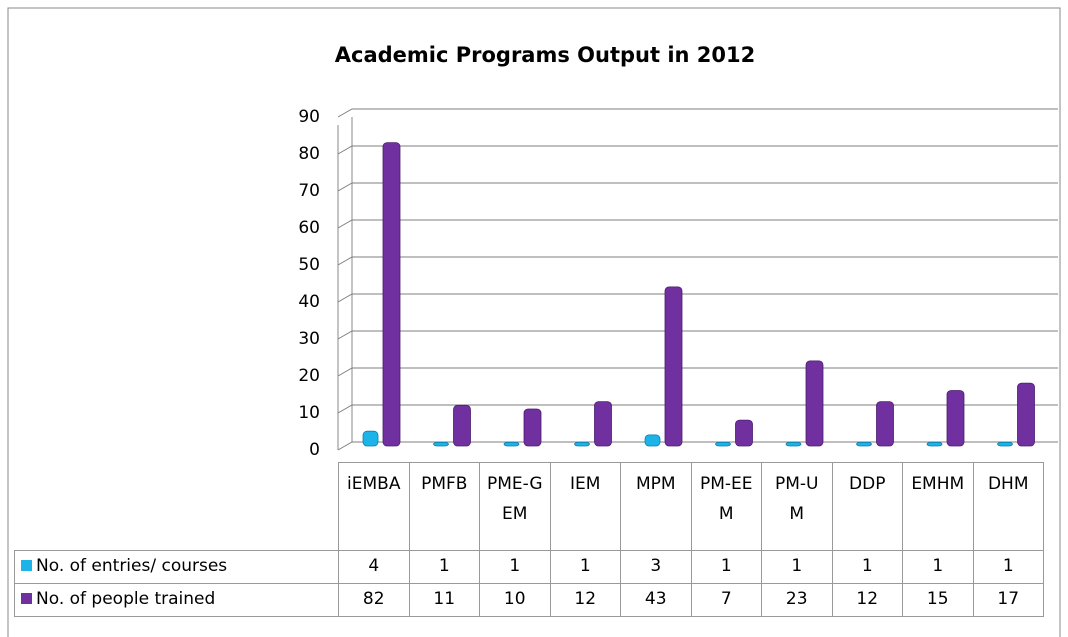  Describe the element at coordinates (309, 376) in the screenshot. I see `y-tick-label: 20` at that location.